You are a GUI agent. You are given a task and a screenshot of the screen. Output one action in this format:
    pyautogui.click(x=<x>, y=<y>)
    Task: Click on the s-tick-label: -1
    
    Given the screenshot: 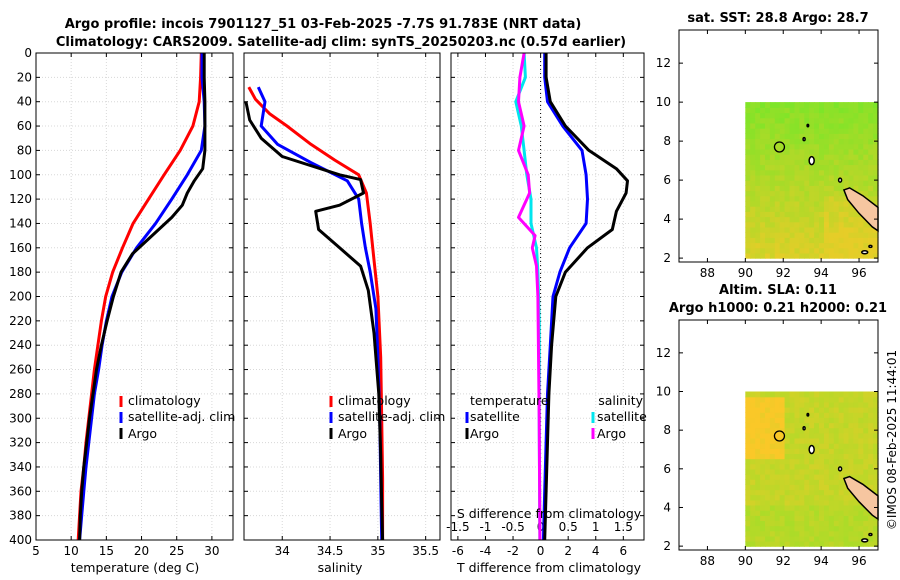 What is the action you would take?
    pyautogui.click(x=485, y=527)
    